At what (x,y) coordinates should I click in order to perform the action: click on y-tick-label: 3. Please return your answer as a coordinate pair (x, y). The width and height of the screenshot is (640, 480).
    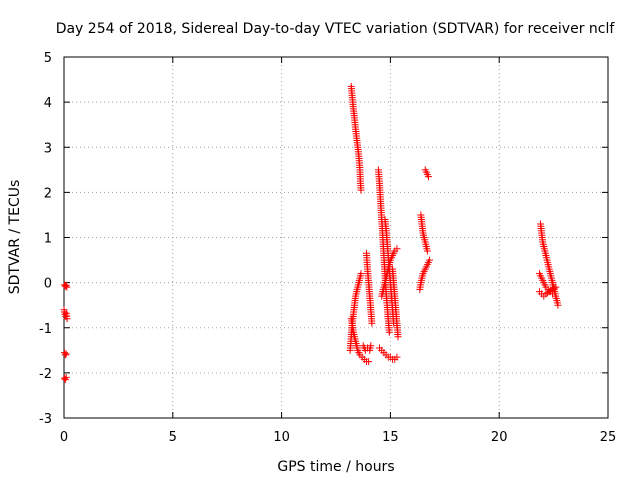
    Looking at the image, I should click on (48, 148).